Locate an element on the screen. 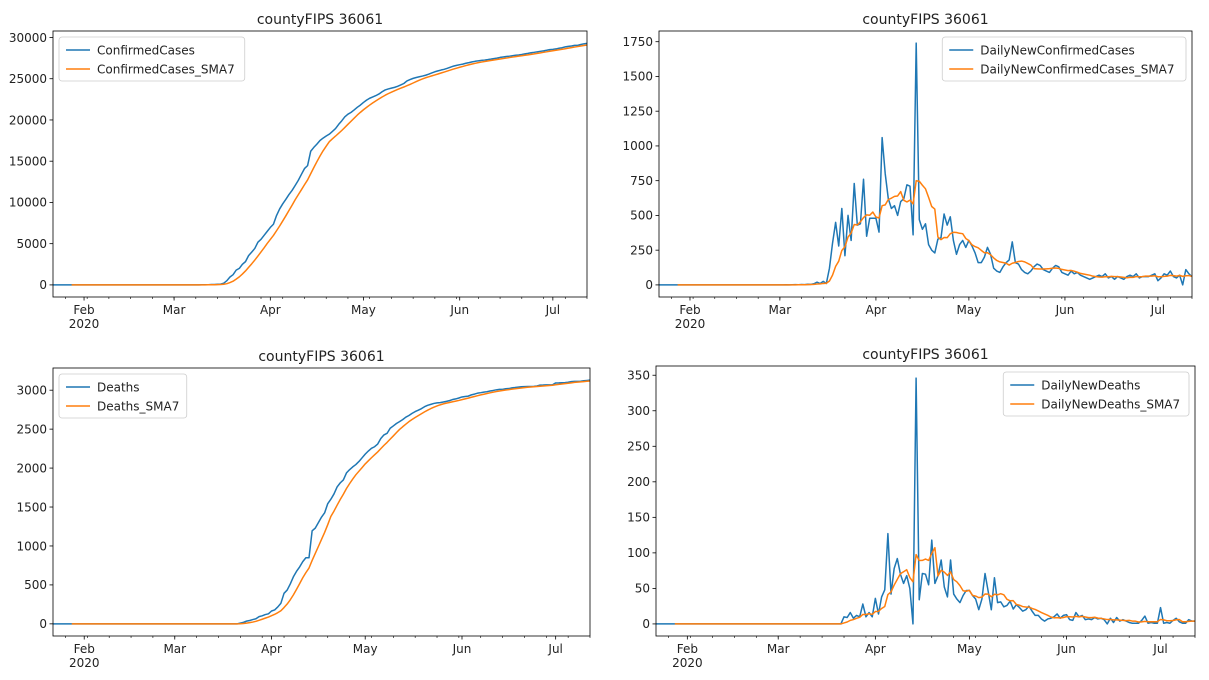 The height and width of the screenshot is (680, 1209). legend: Deaths Deaths_SMA7 is located at coordinates (123, 396).